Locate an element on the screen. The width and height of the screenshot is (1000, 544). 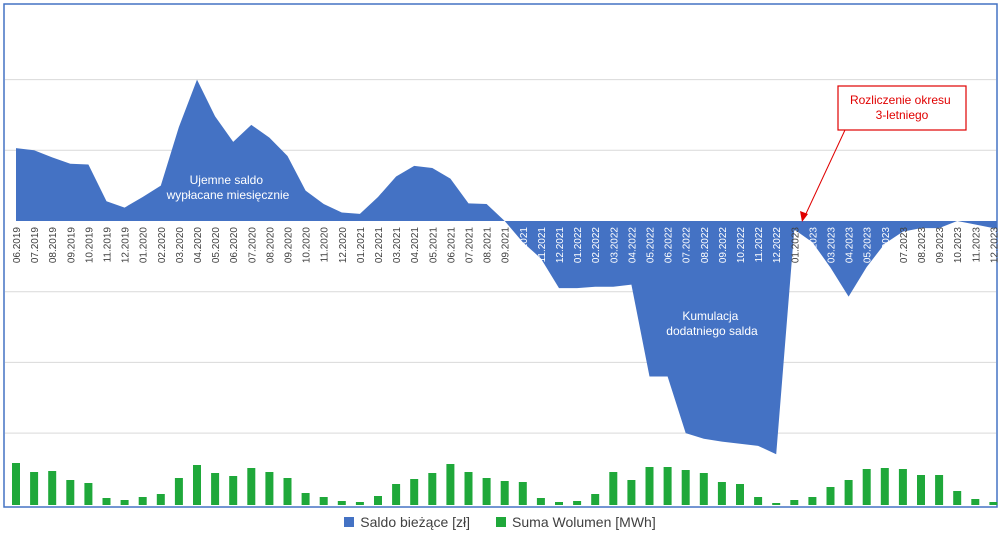
x-tick-label: 08.2022 is located at coordinates (705, 245).